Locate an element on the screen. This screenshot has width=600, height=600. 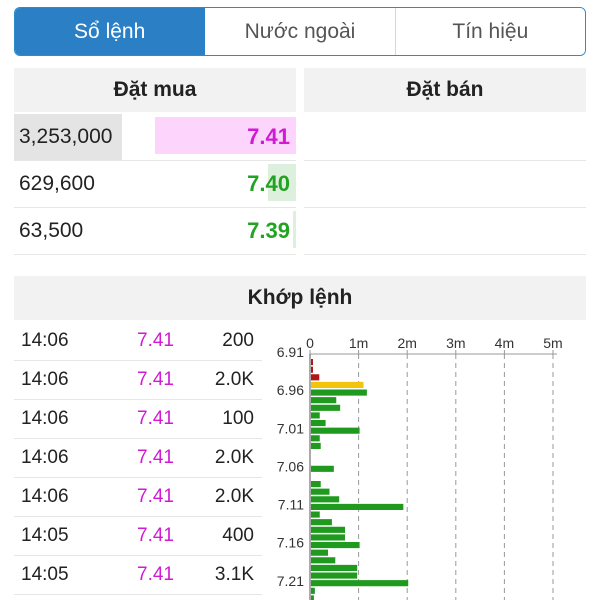
trade-row: 14:05 7.41 3.1K is located at coordinates (138, 575).